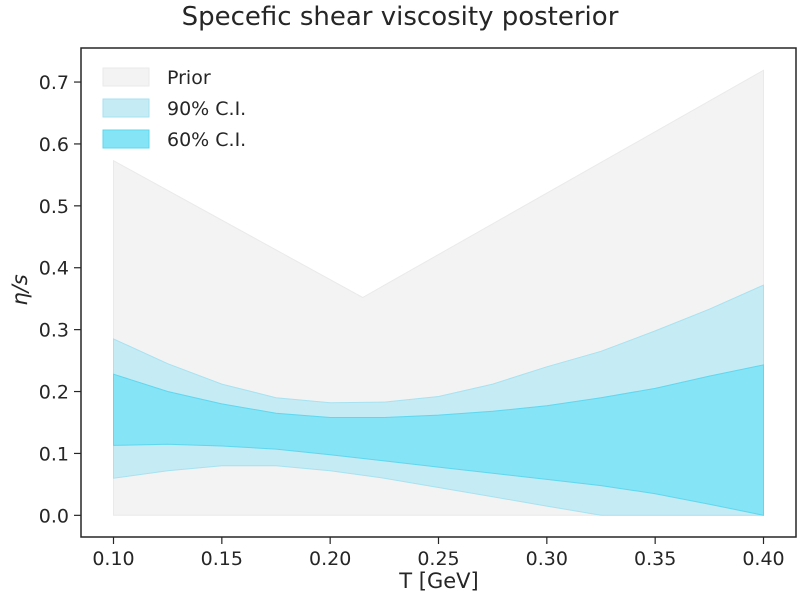  I want to click on x-tick-label: 0.35, so click(655, 559).